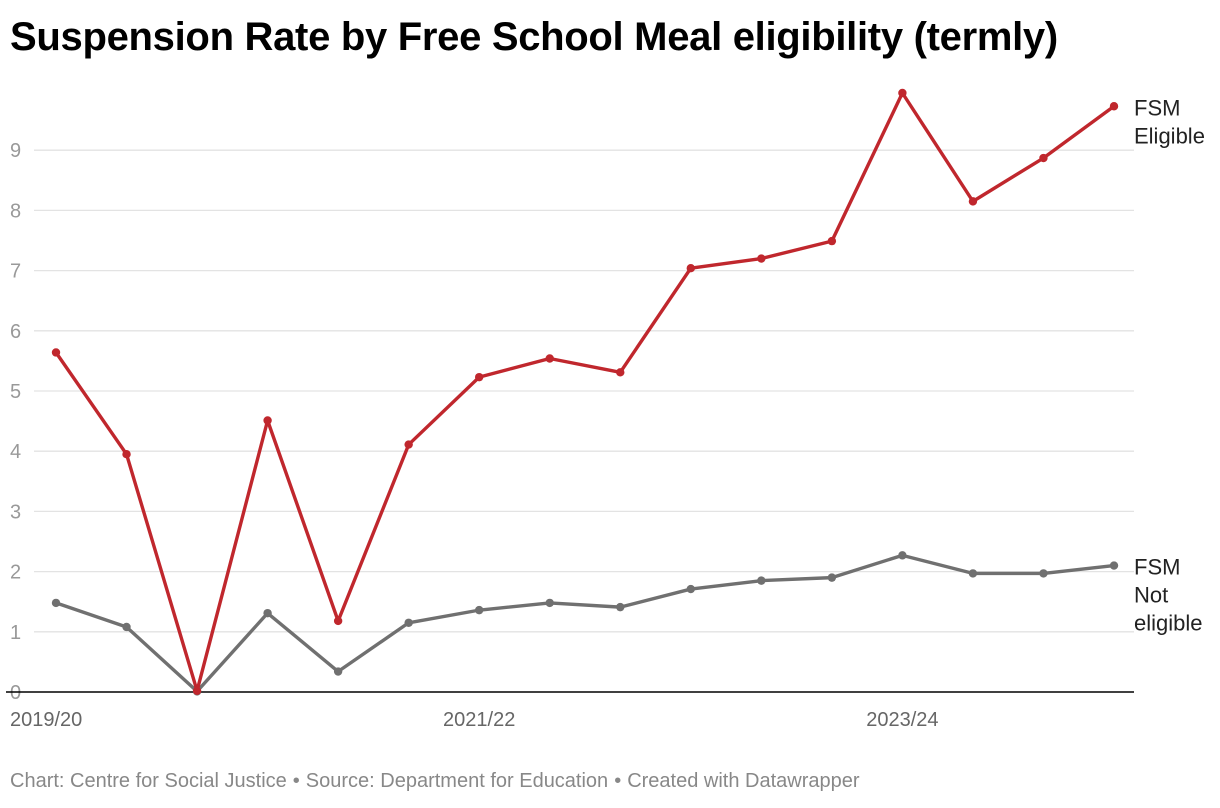 Image resolution: width=1220 pixels, height=808 pixels. Describe the element at coordinates (15, 512) in the screenshot. I see `y-tick-label-3: 3` at that location.